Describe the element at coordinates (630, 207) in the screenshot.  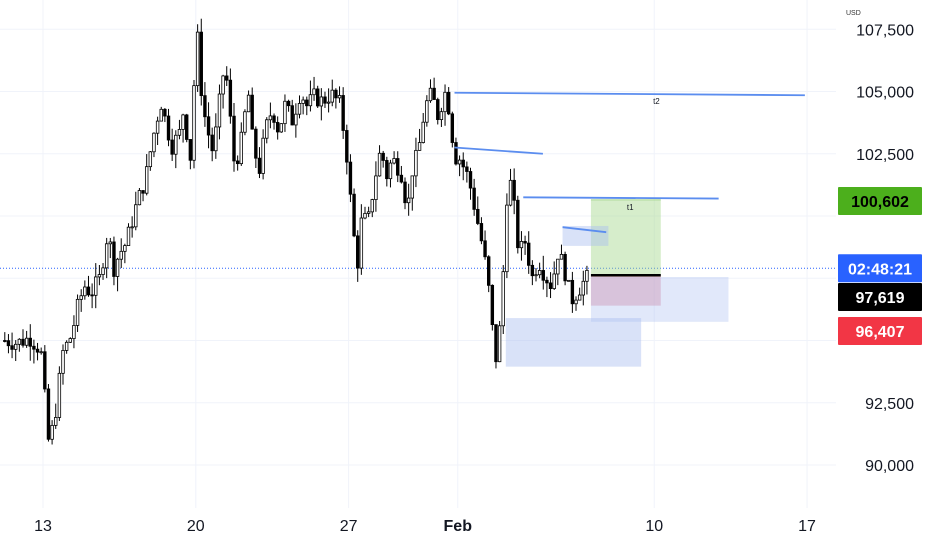
I see `annotation-t1: t1` at that location.